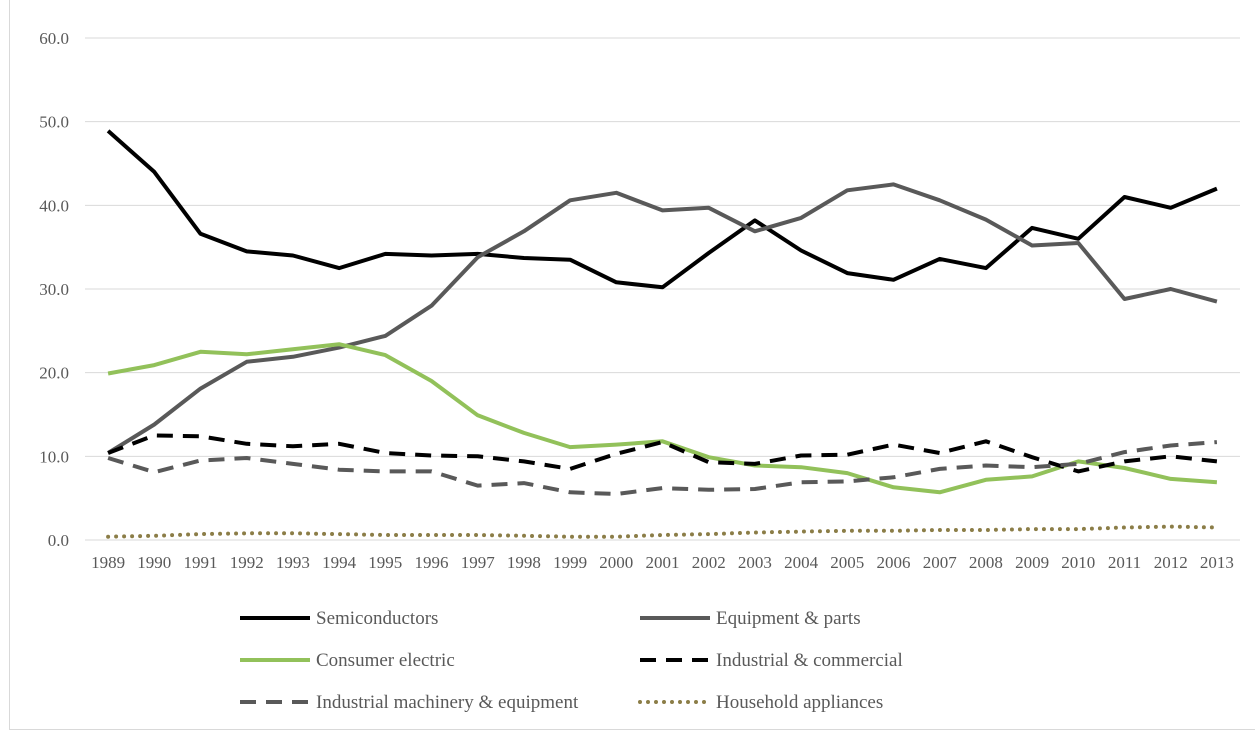 Image resolution: width=1256 pixels, height=731 pixels. Describe the element at coordinates (799, 702) in the screenshot. I see `legend-label: Household appliances` at that location.